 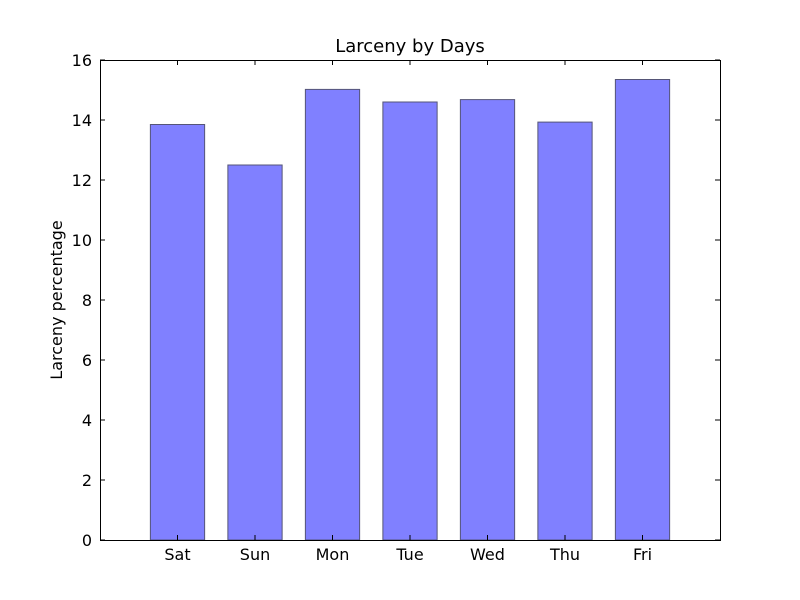 What do you see at coordinates (82, 240) in the screenshot?
I see `y-tick-label: 10` at bounding box center [82, 240].